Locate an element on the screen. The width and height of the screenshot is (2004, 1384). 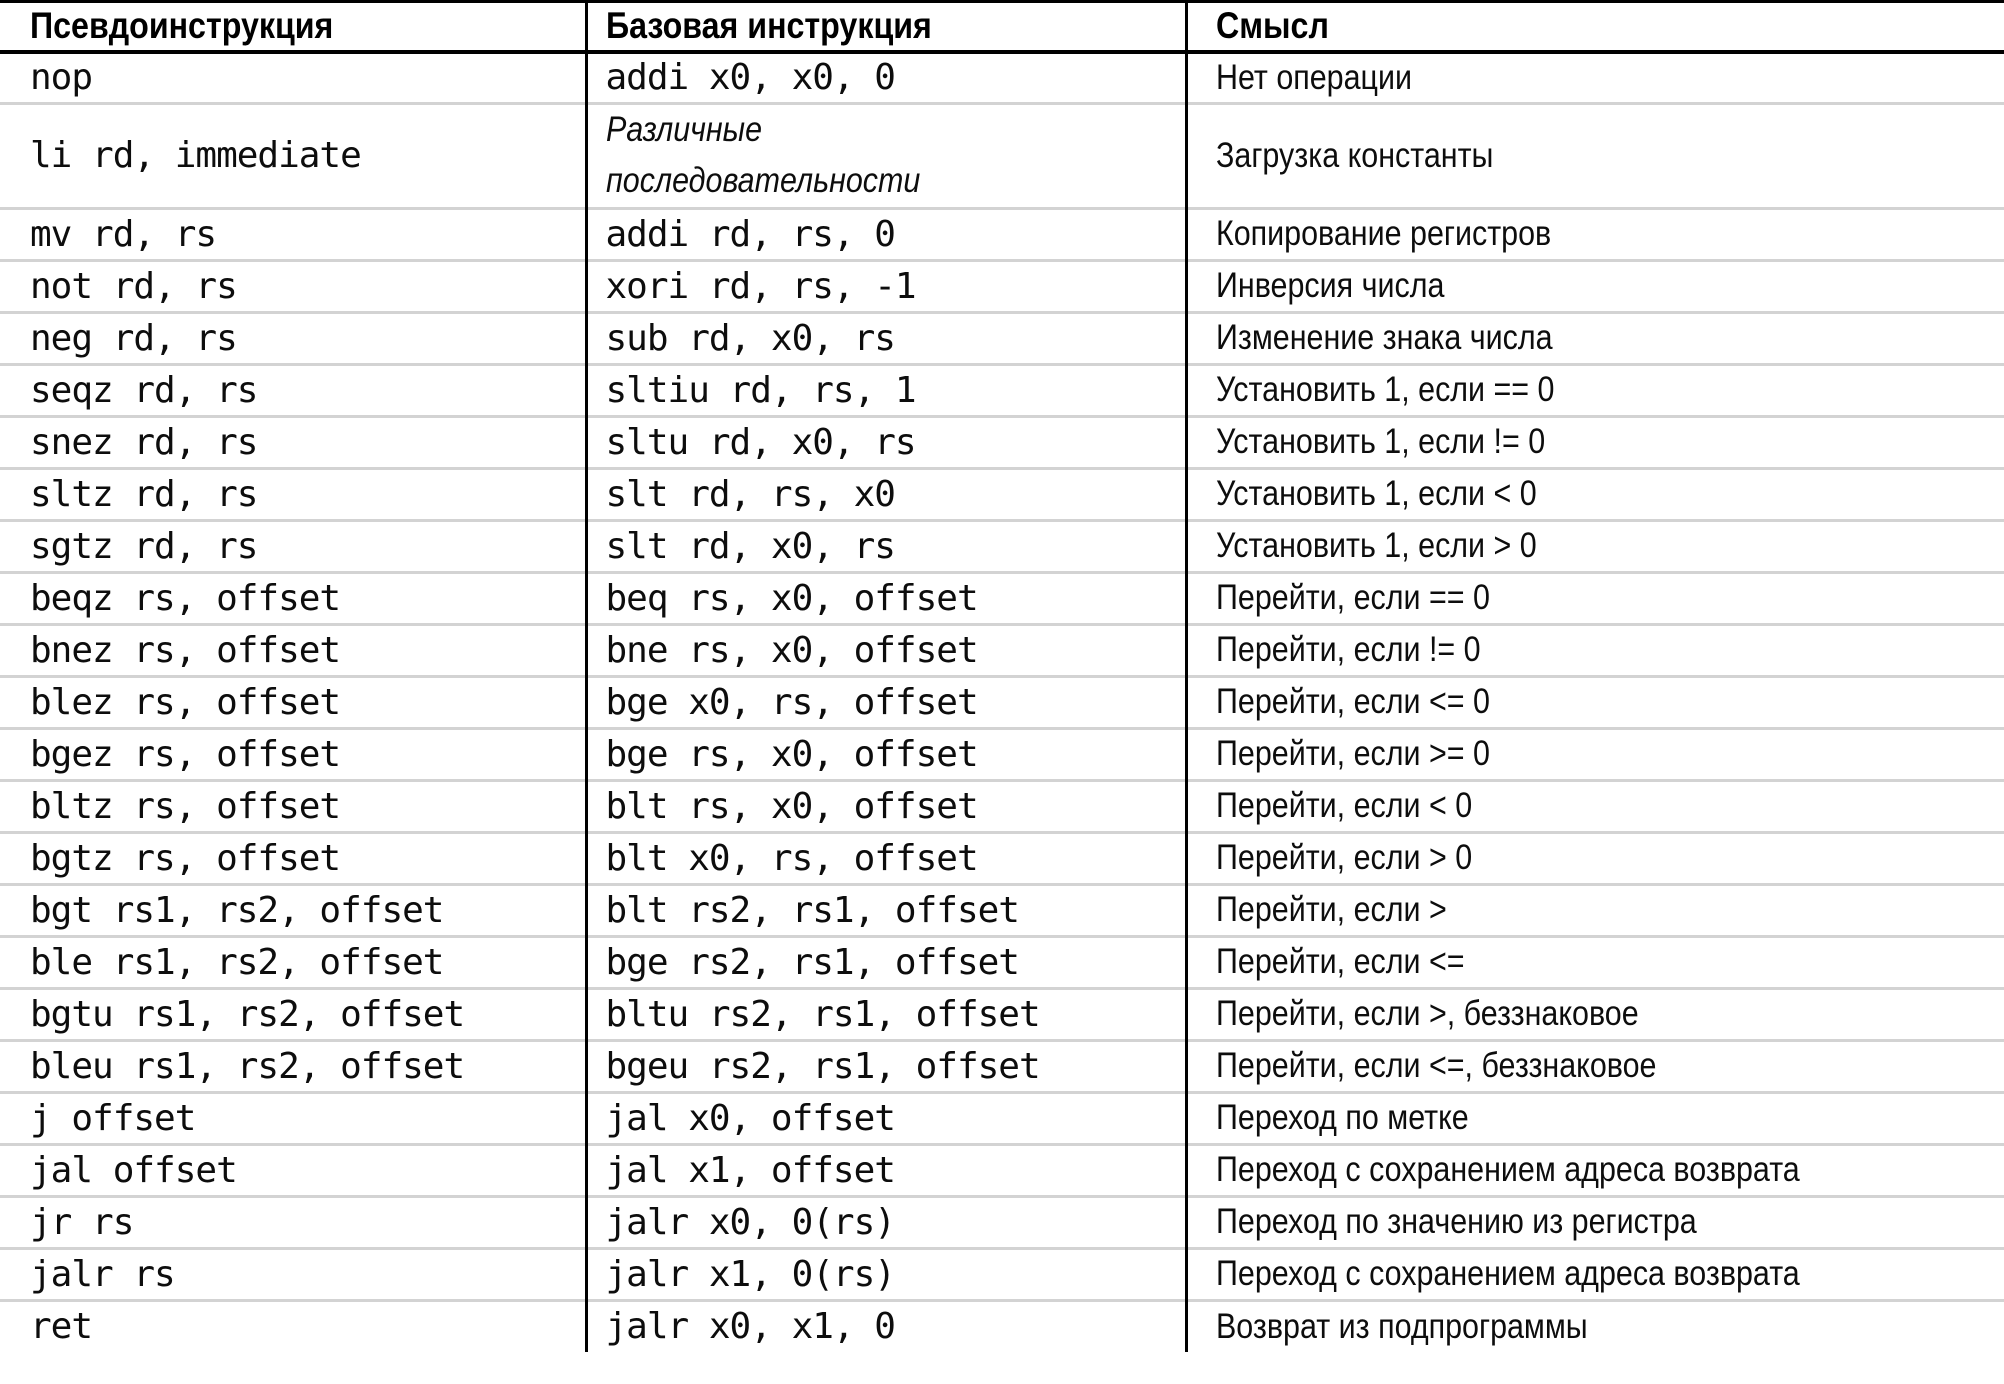
base-cell-container: jal x1, offset is located at coordinates (885, 1170).